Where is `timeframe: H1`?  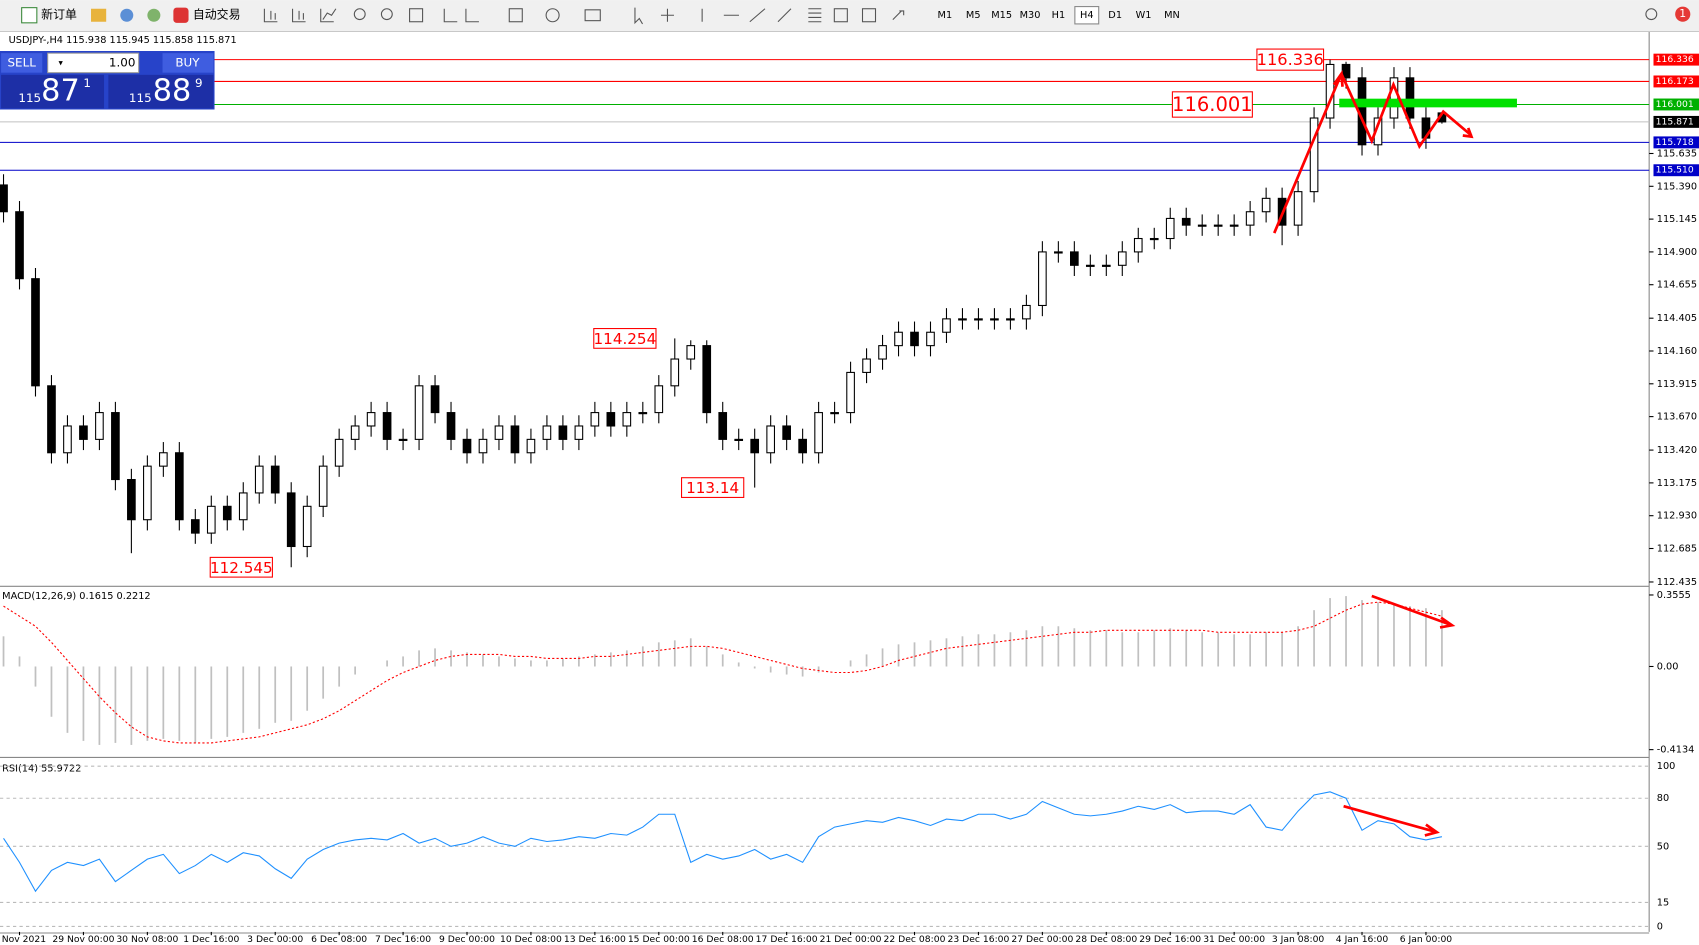 timeframe: H1 is located at coordinates (1059, 15).